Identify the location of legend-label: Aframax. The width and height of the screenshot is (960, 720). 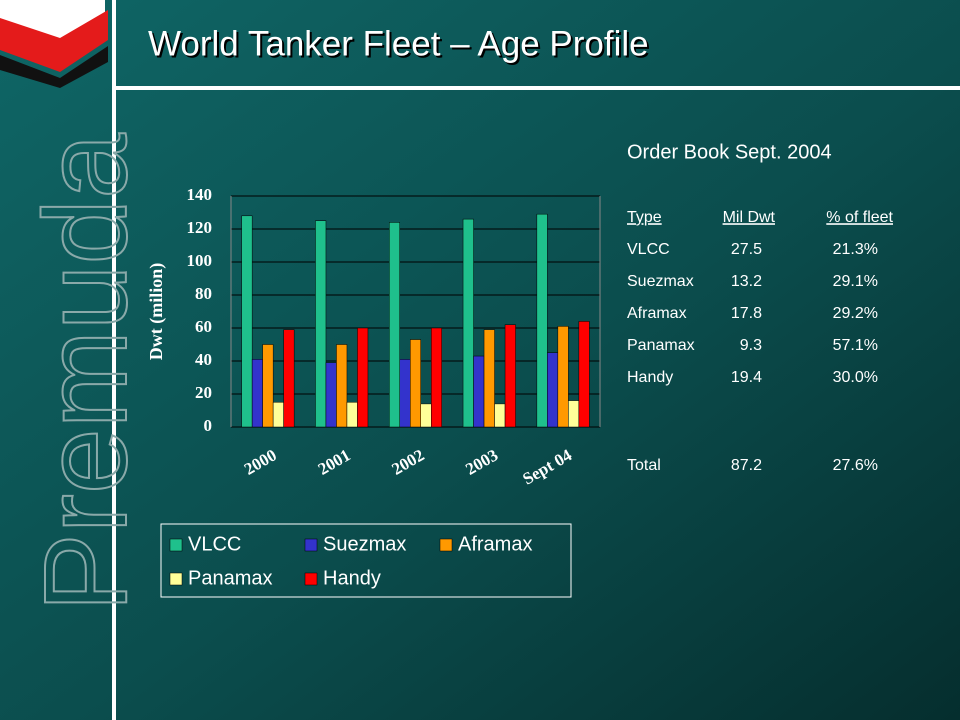
(495, 544).